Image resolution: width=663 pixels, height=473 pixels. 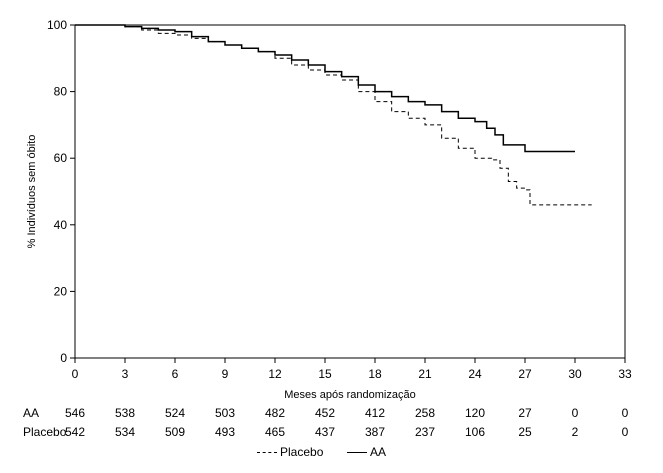 I want to click on x-tick-label: 27, so click(x=525, y=374).